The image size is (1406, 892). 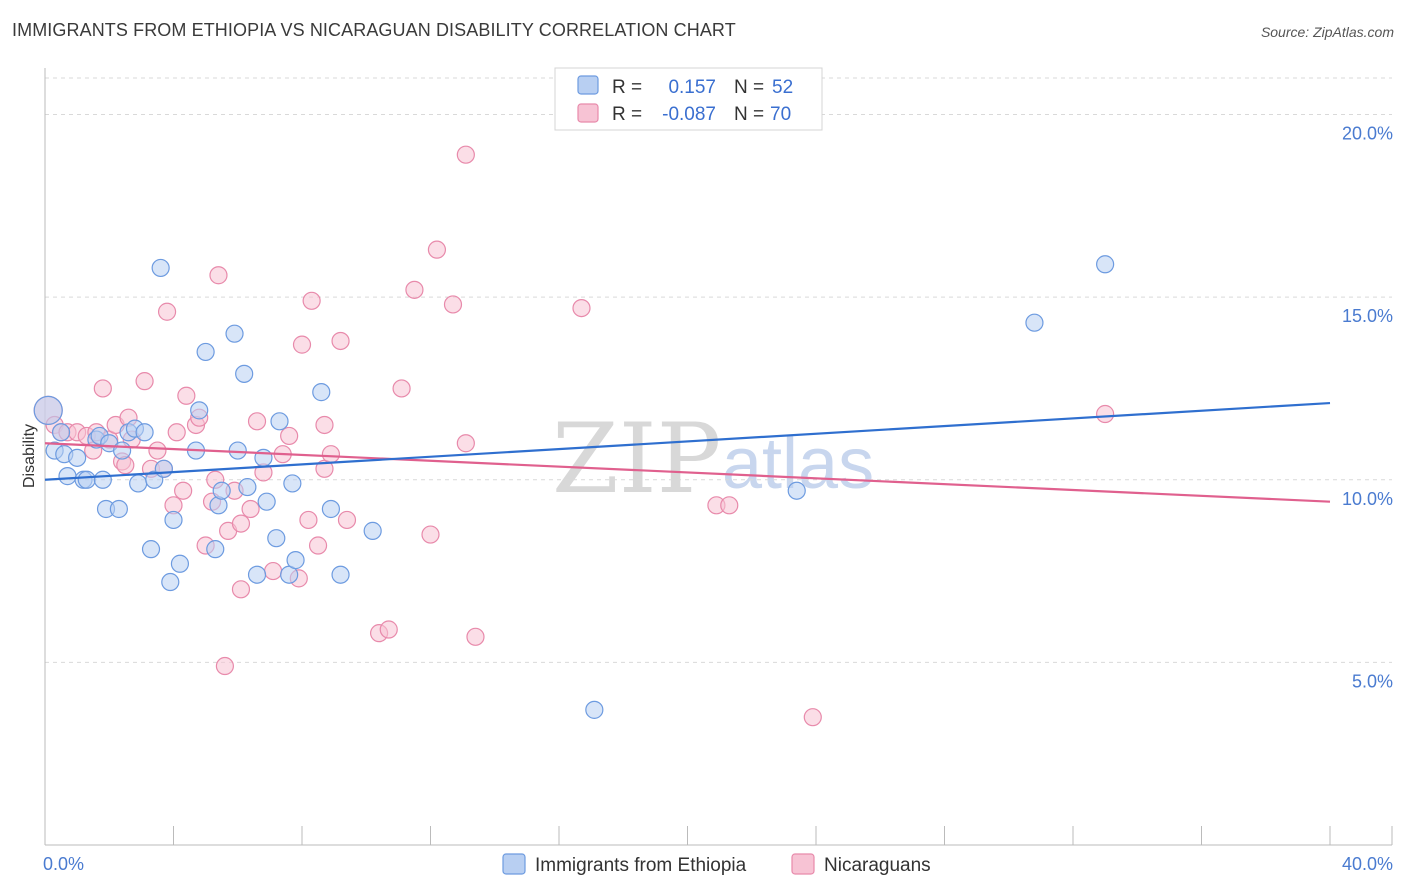 I want to click on legend-pink-r: -0.087, so click(x=689, y=114).